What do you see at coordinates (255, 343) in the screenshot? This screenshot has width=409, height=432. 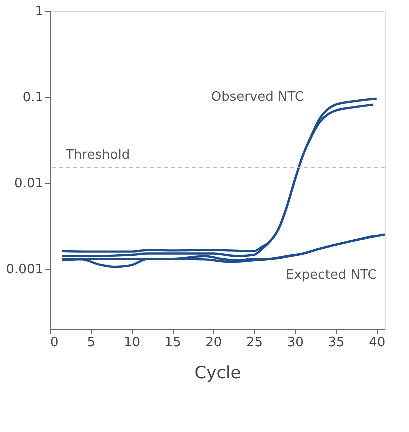 I see `x-tick-label: 25` at bounding box center [255, 343].